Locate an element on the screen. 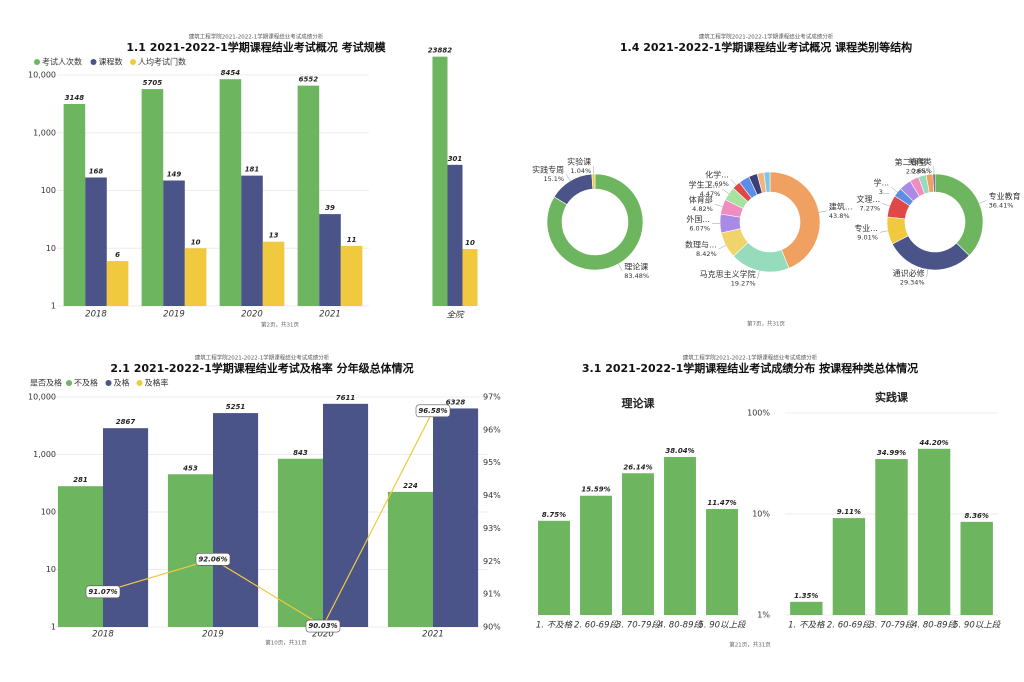 The width and height of the screenshot is (1024, 682). x-tick-label: 2020 is located at coordinates (252, 315).